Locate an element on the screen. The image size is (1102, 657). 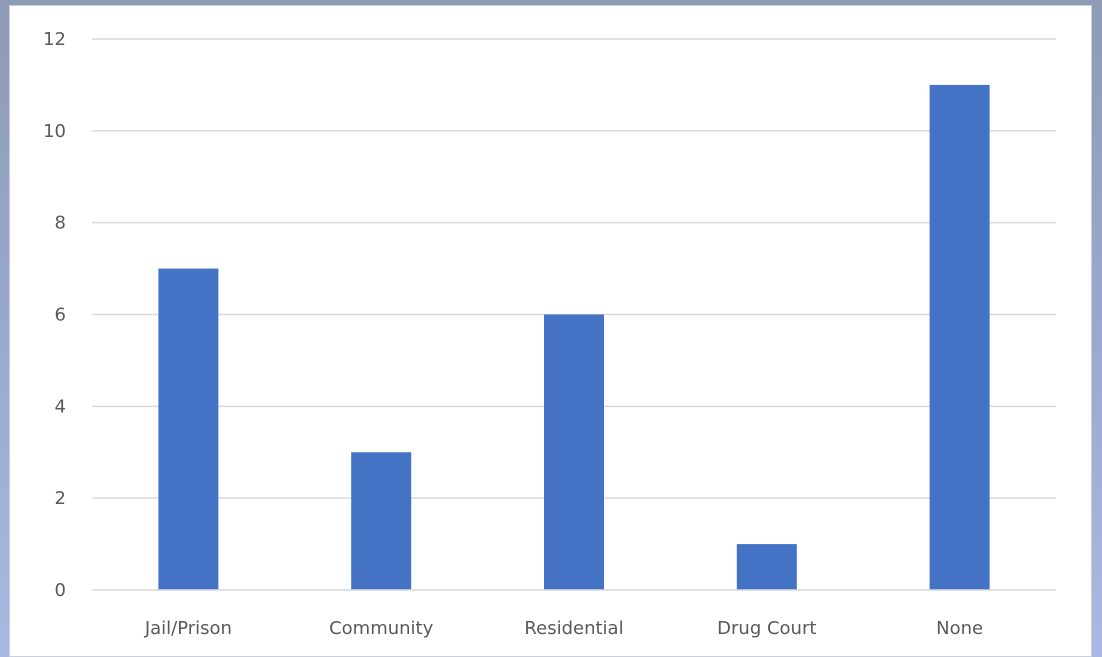
y-tick-label: 6 is located at coordinates (60, 315).